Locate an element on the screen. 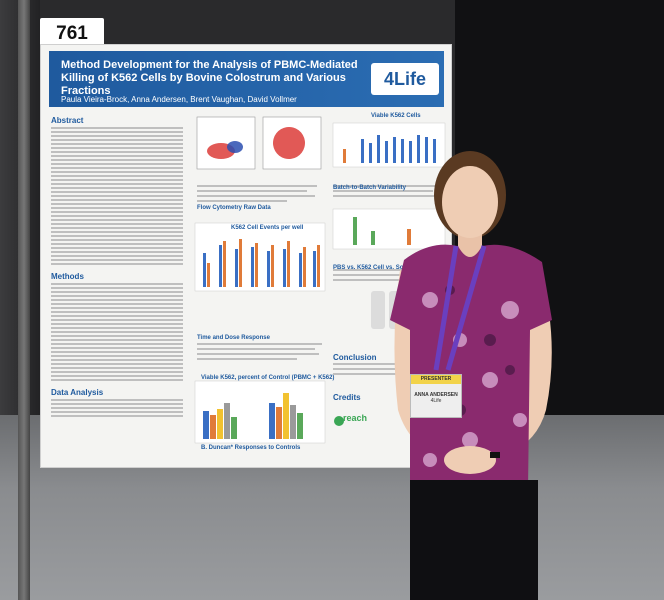 This screenshot has height=600, width=664. badge-org: 4Life is located at coordinates (436, 401).